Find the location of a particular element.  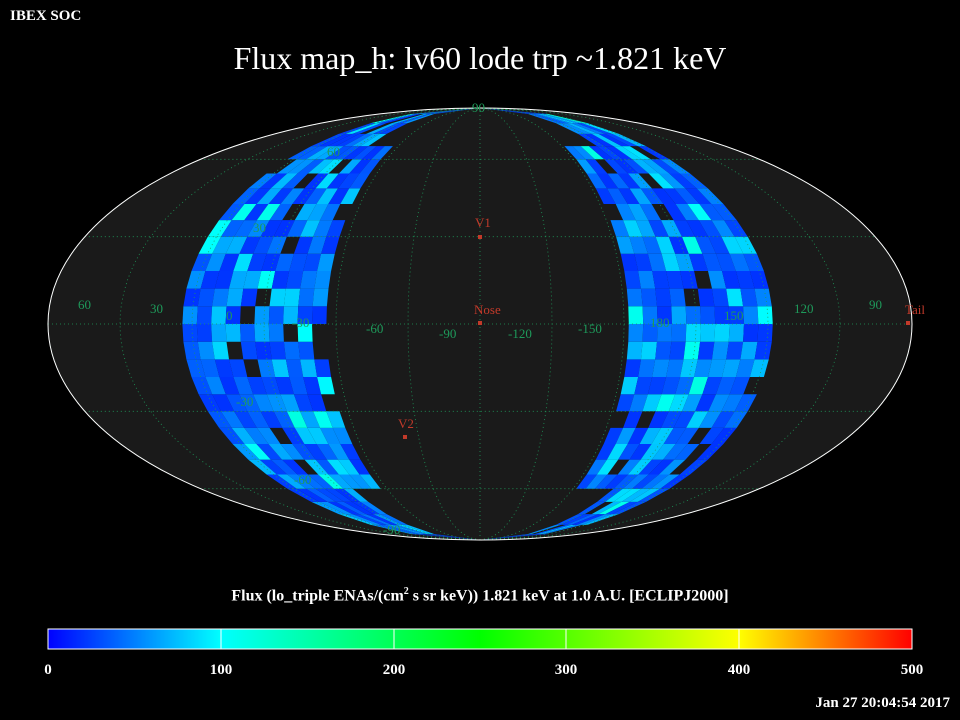

colorbar-tick-lines is located at coordinates (480, 639).